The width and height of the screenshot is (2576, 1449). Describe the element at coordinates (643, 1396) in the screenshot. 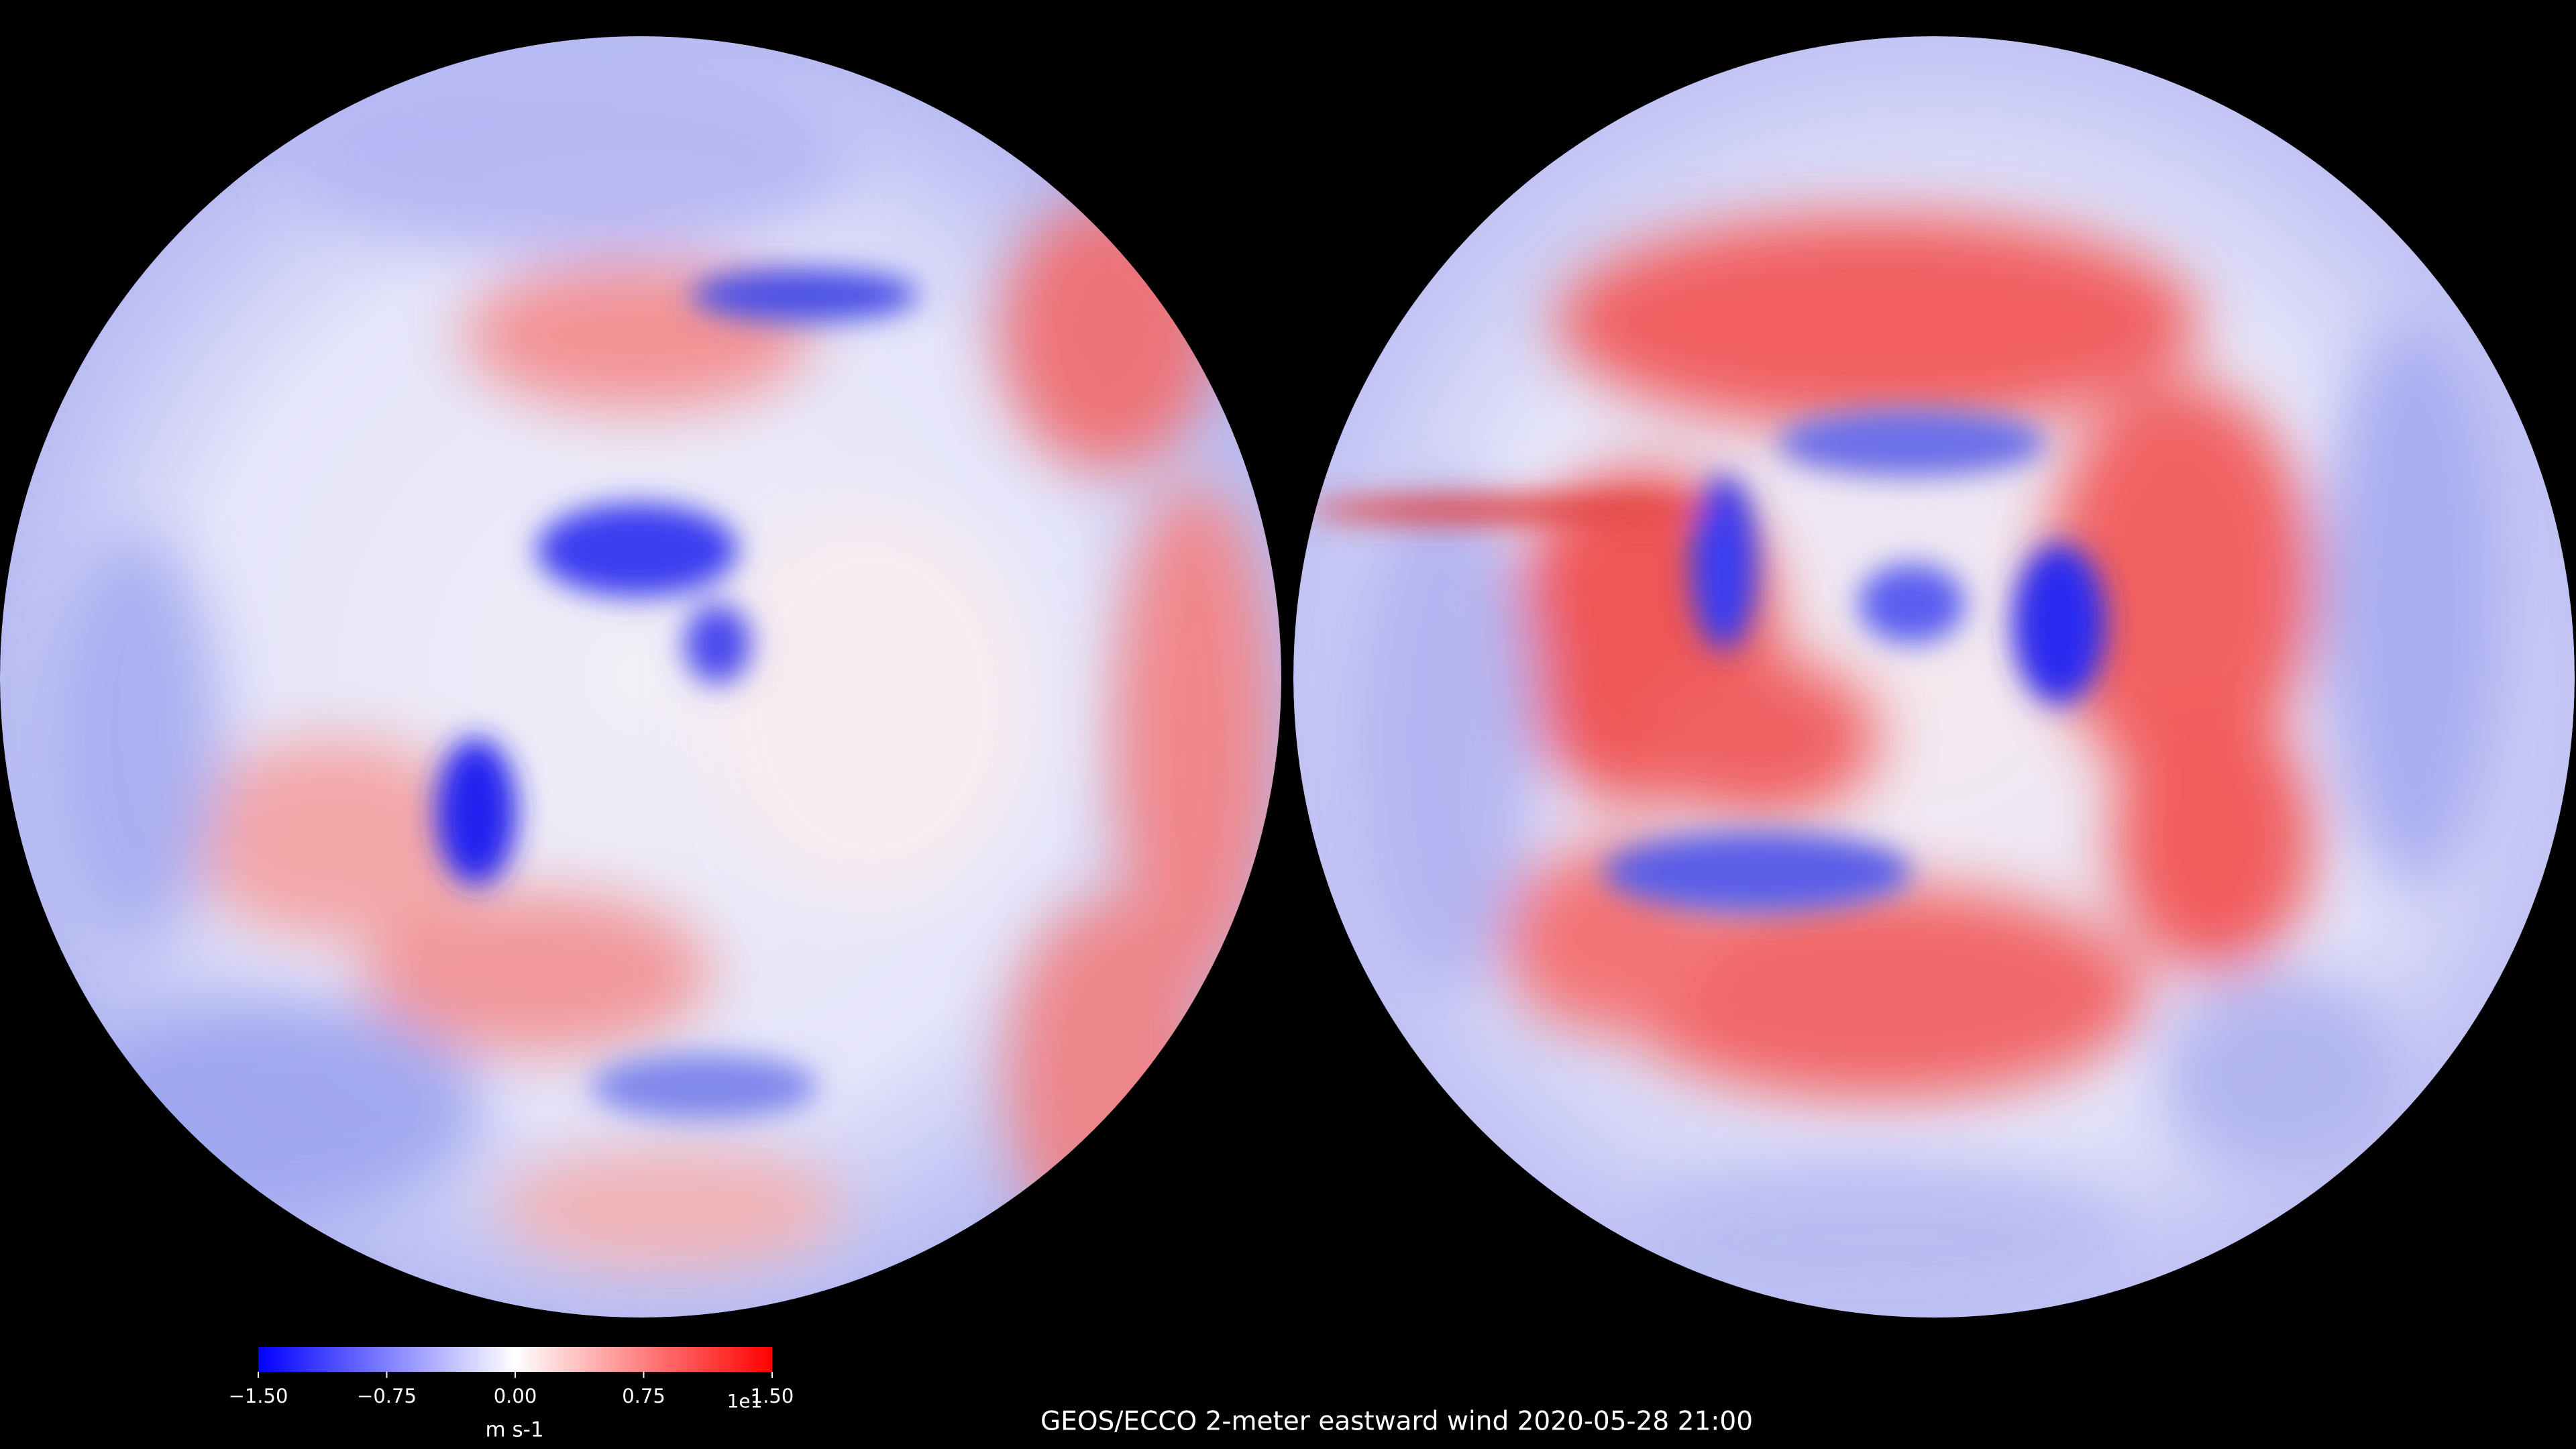

I see `colorbar-tick-label: 0.75` at that location.